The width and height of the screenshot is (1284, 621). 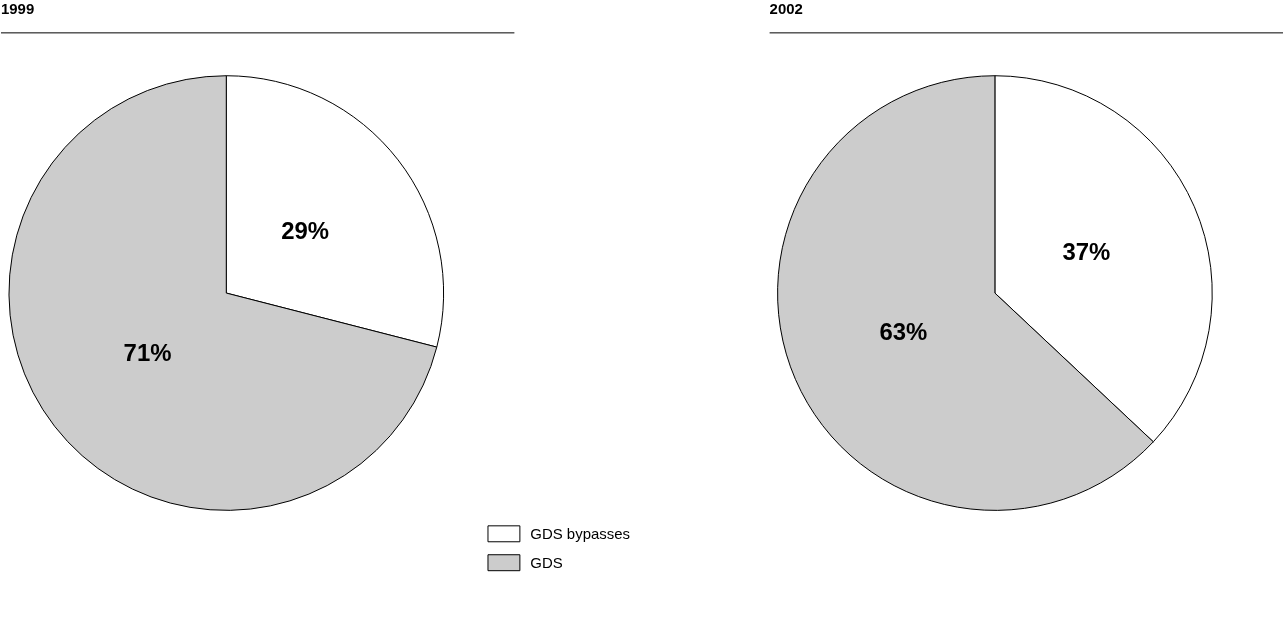 What do you see at coordinates (147, 353) in the screenshot?
I see `data-label: 71%` at bounding box center [147, 353].